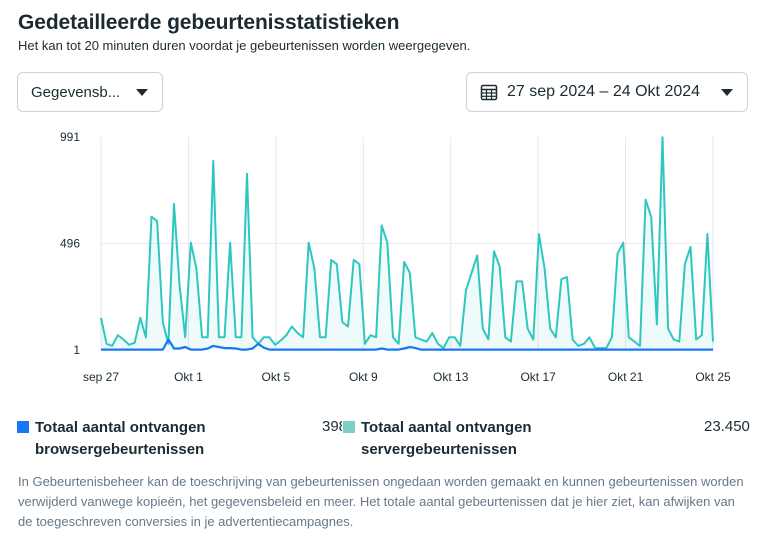 The height and width of the screenshot is (550, 765). Describe the element at coordinates (626, 377) in the screenshot. I see `x-tick-label: Okt 21` at that location.